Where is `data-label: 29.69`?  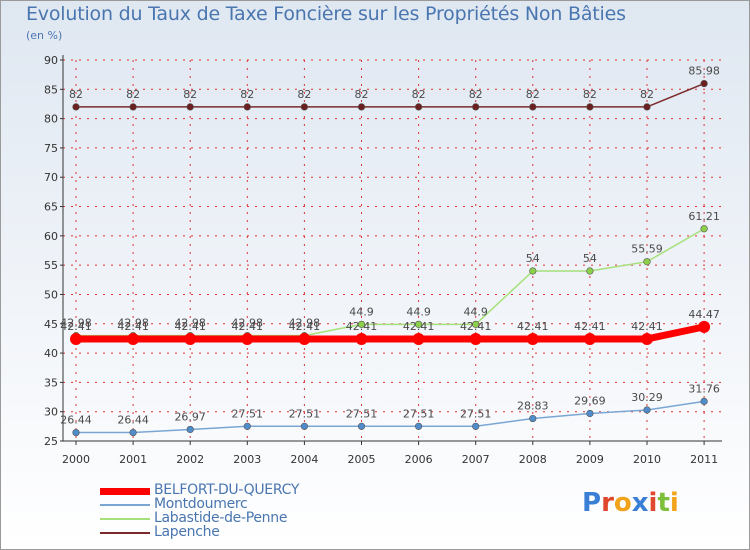
data-label: 29.69 is located at coordinates (590, 401).